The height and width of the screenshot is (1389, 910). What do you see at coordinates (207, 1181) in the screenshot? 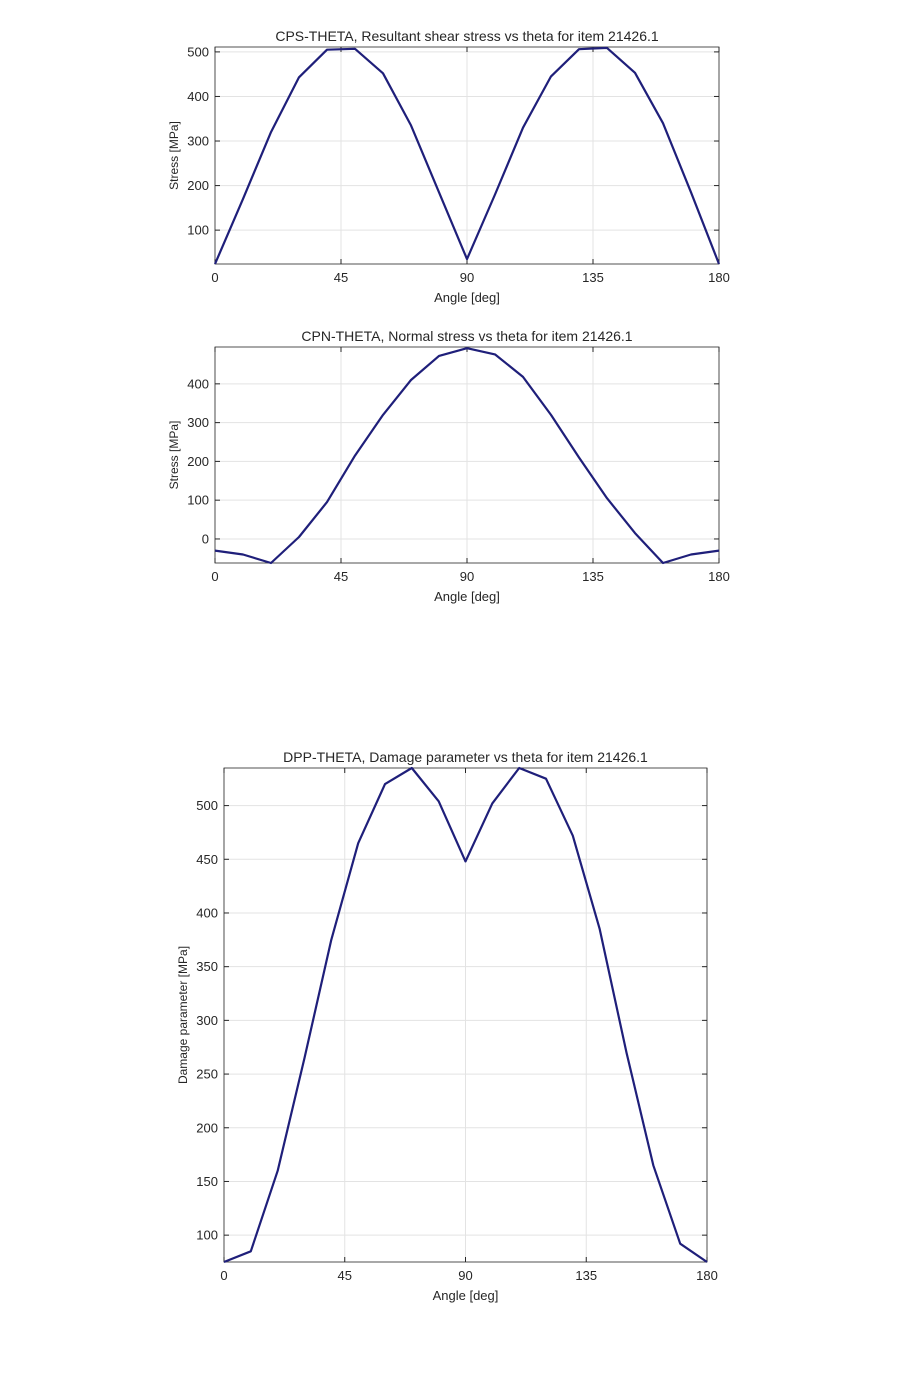
I see `y-tick-label: 150` at bounding box center [207, 1181].